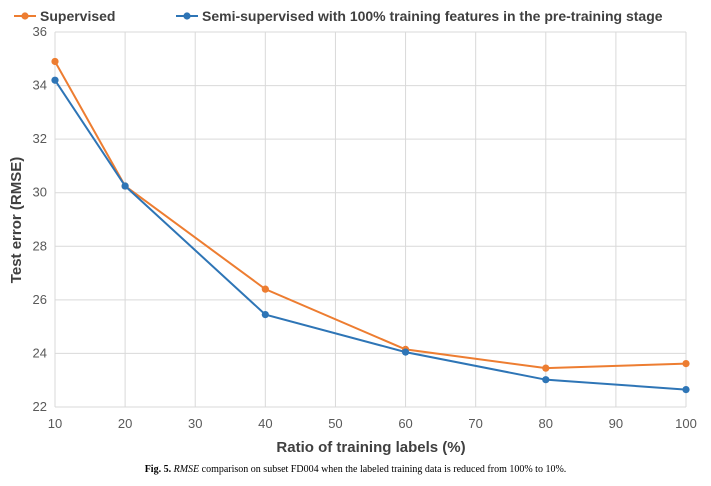 The image size is (711, 486). I want to click on x-tick-label: 30, so click(195, 423).